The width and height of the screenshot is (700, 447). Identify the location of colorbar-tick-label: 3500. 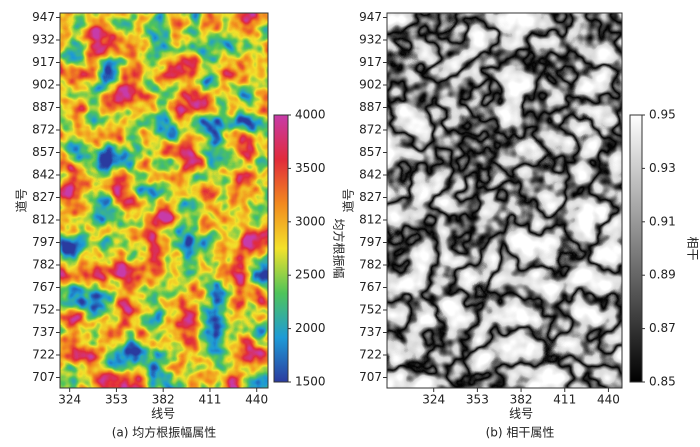
(310, 168).